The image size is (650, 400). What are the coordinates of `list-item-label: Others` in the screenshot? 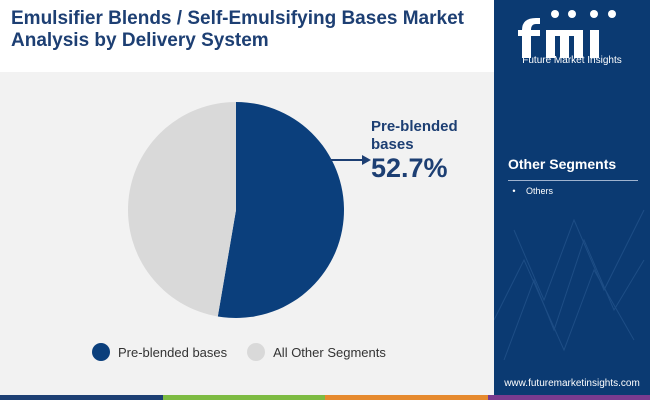 It's located at (540, 191).